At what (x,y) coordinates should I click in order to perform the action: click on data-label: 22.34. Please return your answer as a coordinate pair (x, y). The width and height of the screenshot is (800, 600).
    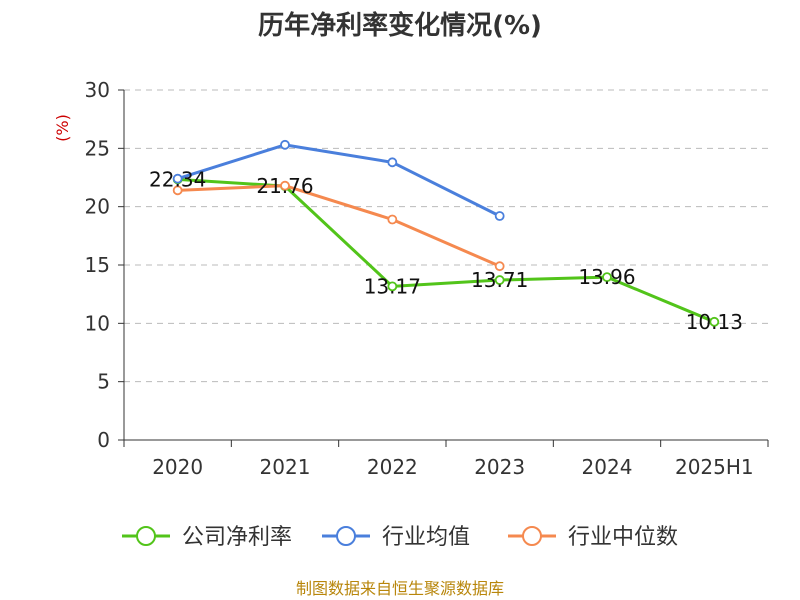
    Looking at the image, I should click on (177, 179).